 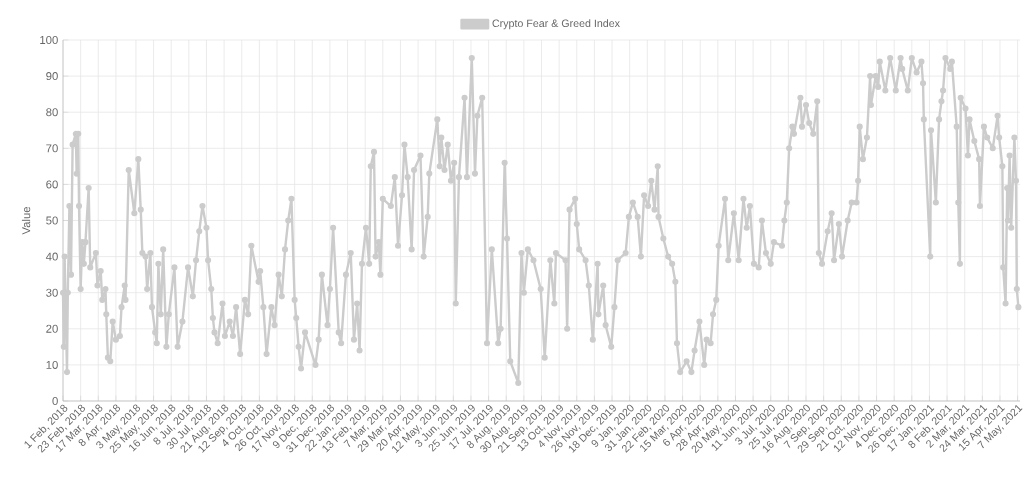 What do you see at coordinates (52, 76) in the screenshot?
I see `y-tick-label: 90` at bounding box center [52, 76].